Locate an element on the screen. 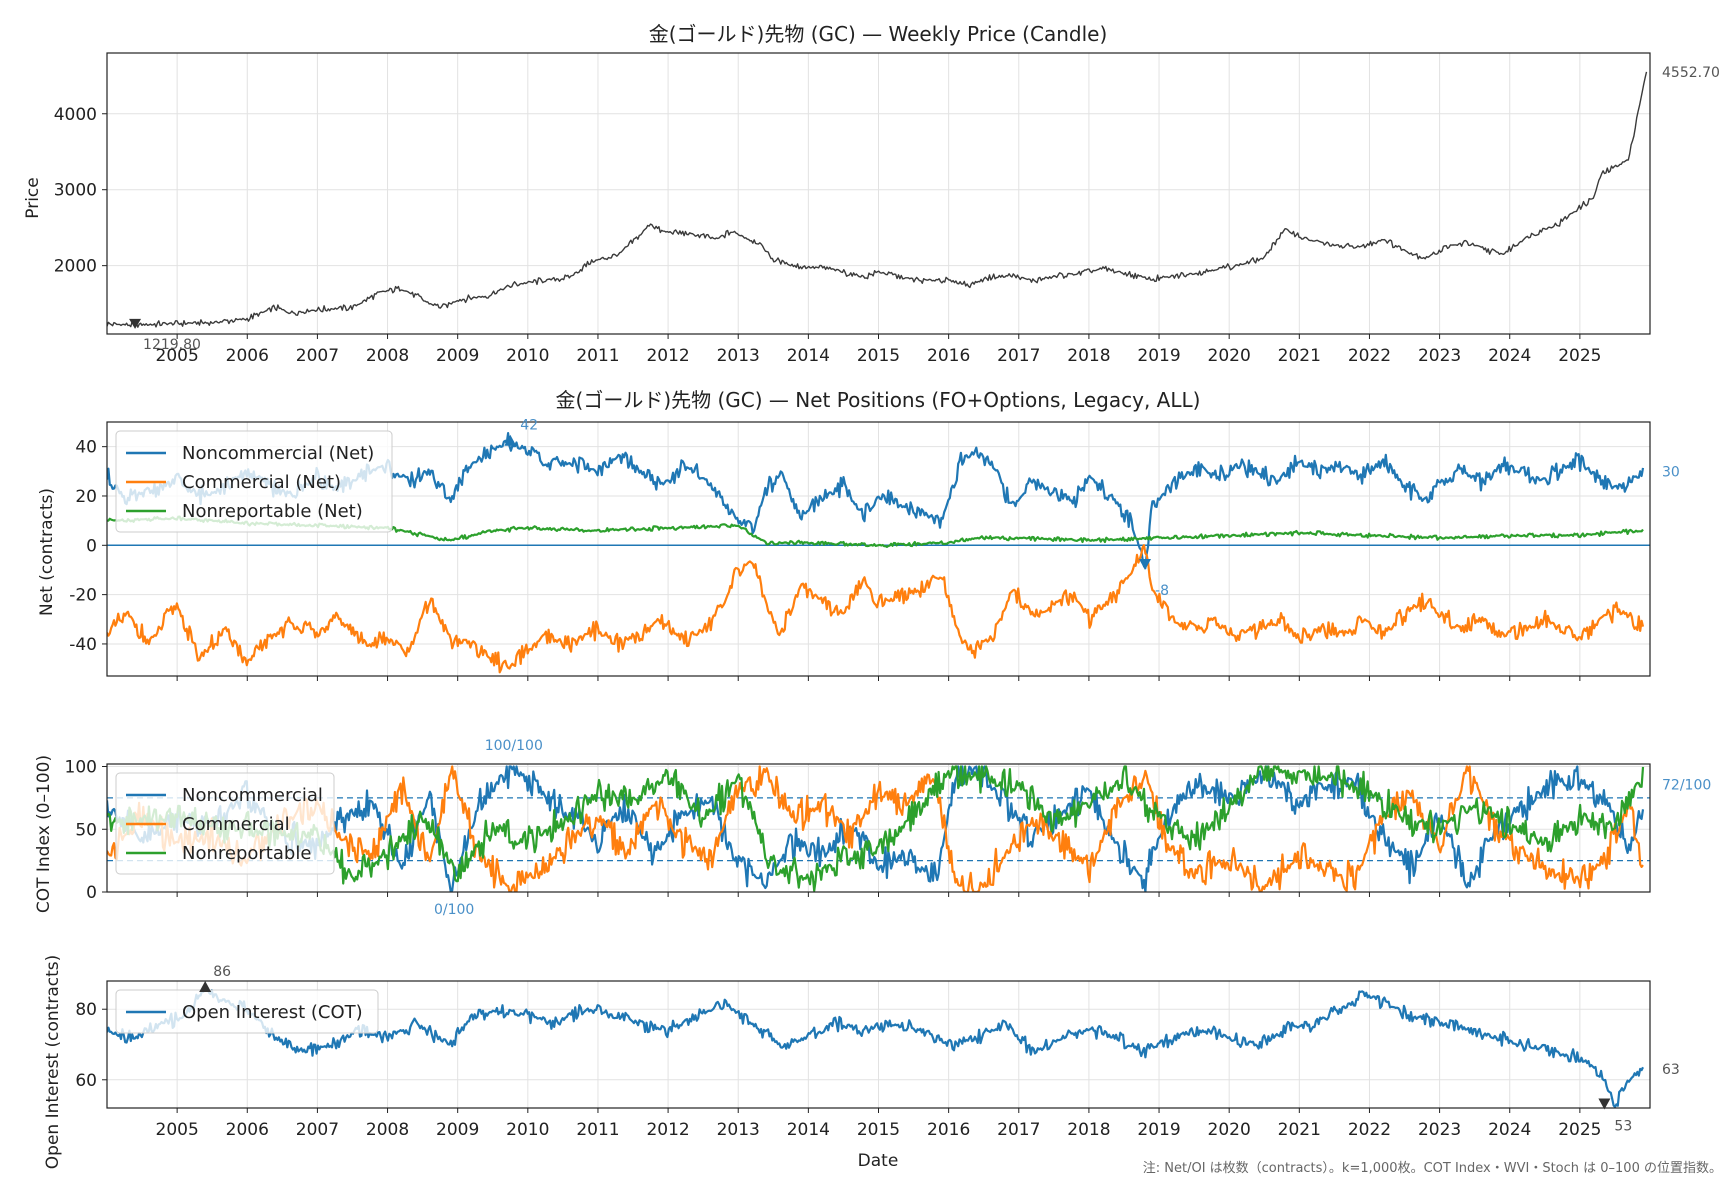 This screenshot has width=1728, height=1180. cot-ylabel: COT Index (0–100) is located at coordinates (44, 834).